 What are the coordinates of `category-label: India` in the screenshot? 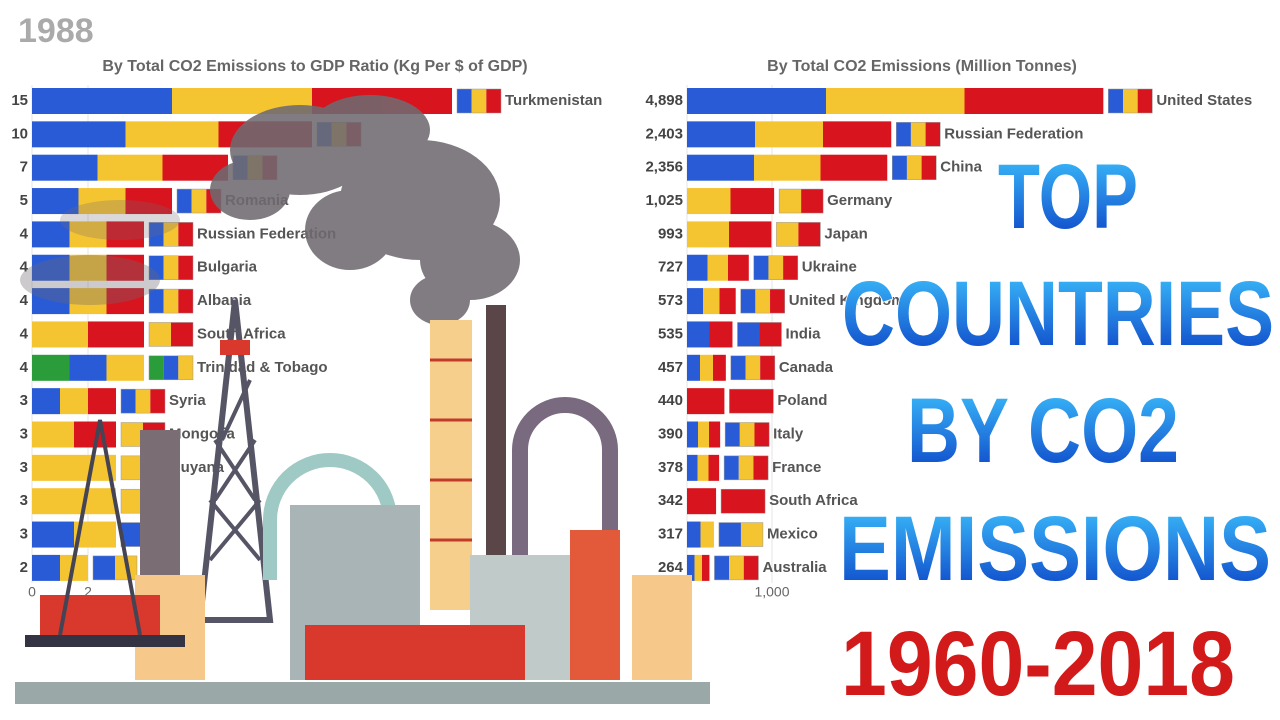 It's located at (803, 333).